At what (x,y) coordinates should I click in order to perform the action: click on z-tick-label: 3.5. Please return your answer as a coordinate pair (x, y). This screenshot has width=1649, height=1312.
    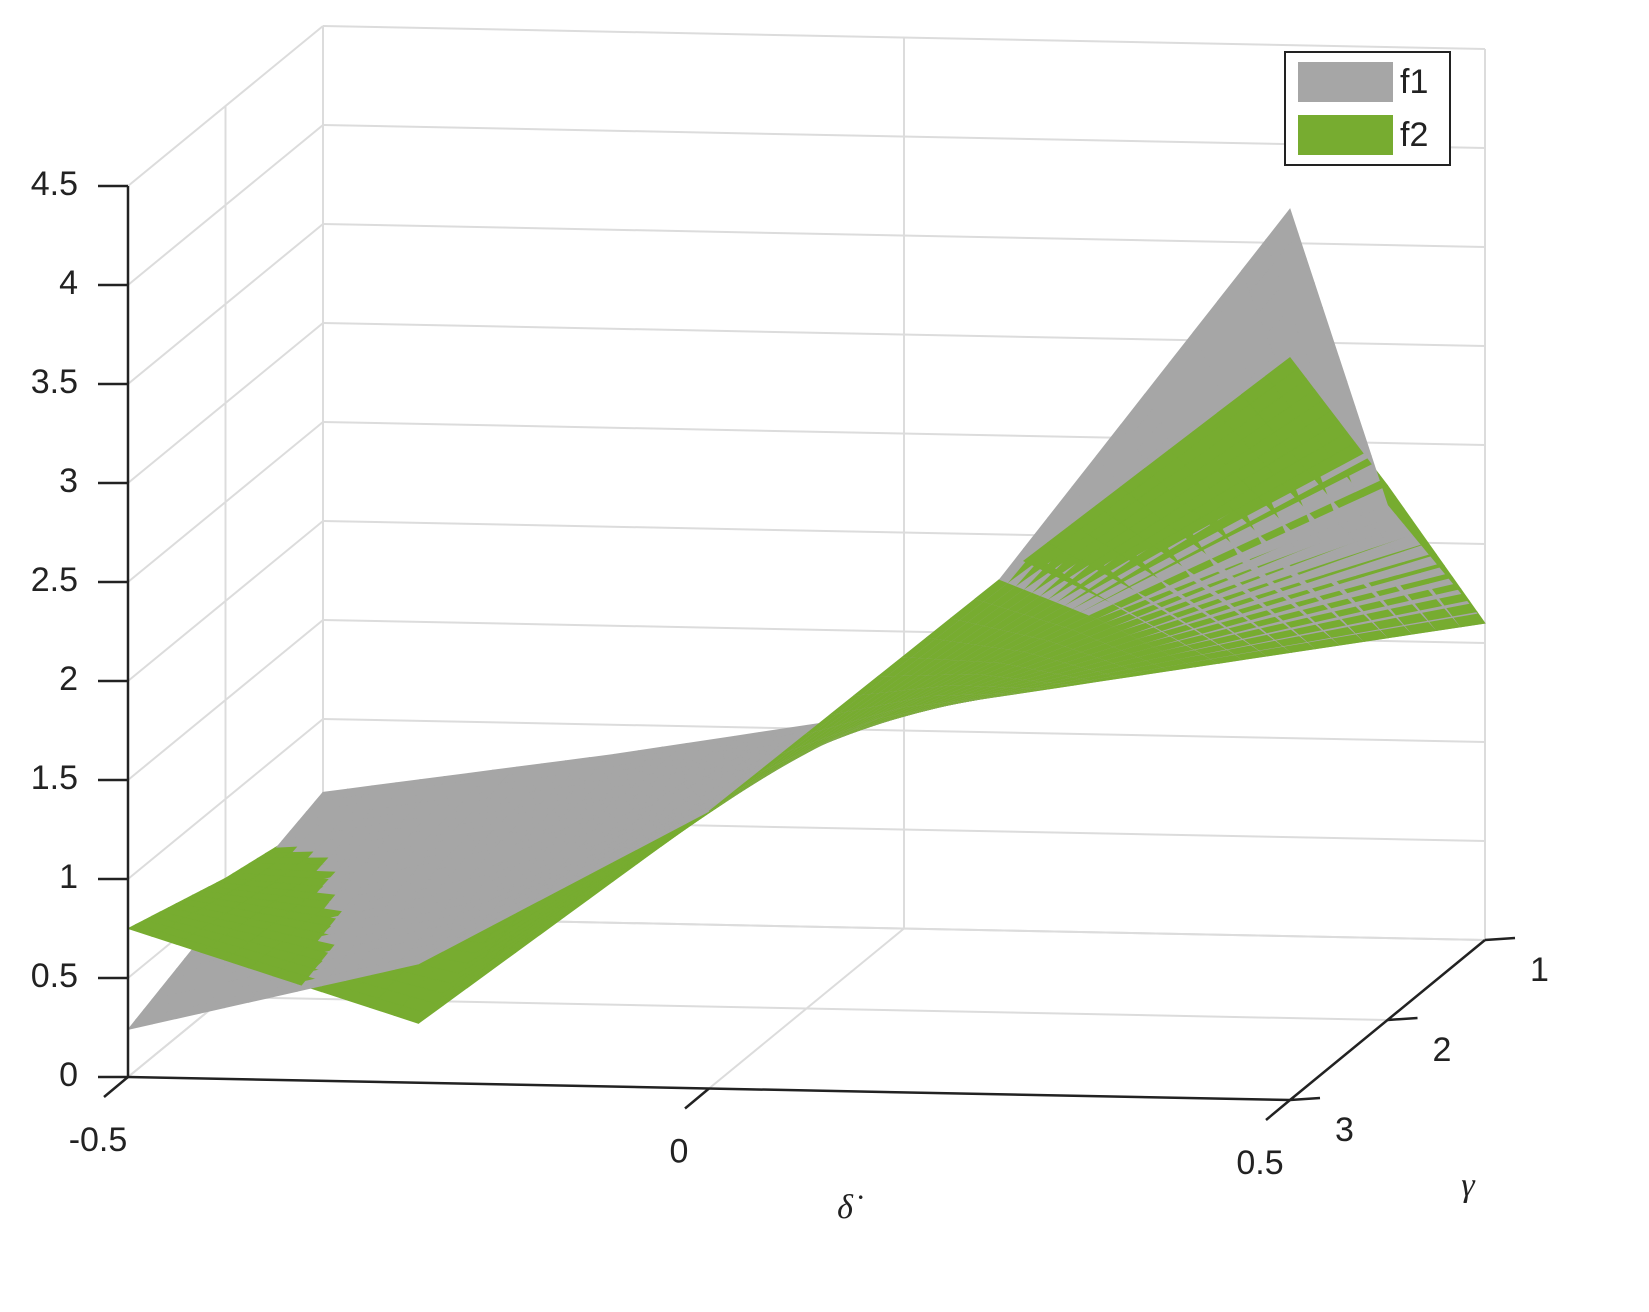
    Looking at the image, I should click on (54, 382).